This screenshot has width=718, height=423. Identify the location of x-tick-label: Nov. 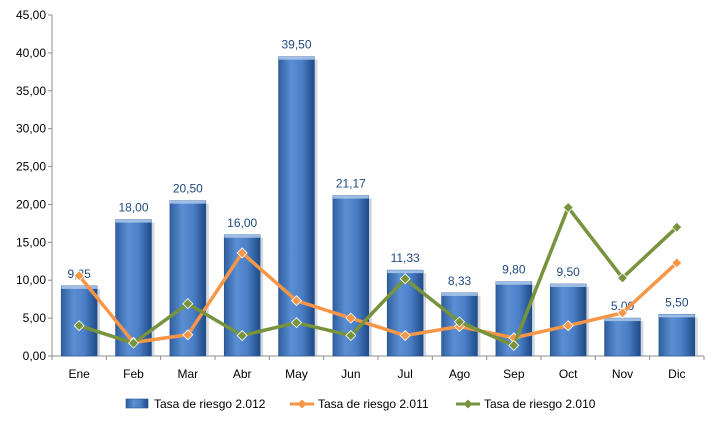
(622, 374).